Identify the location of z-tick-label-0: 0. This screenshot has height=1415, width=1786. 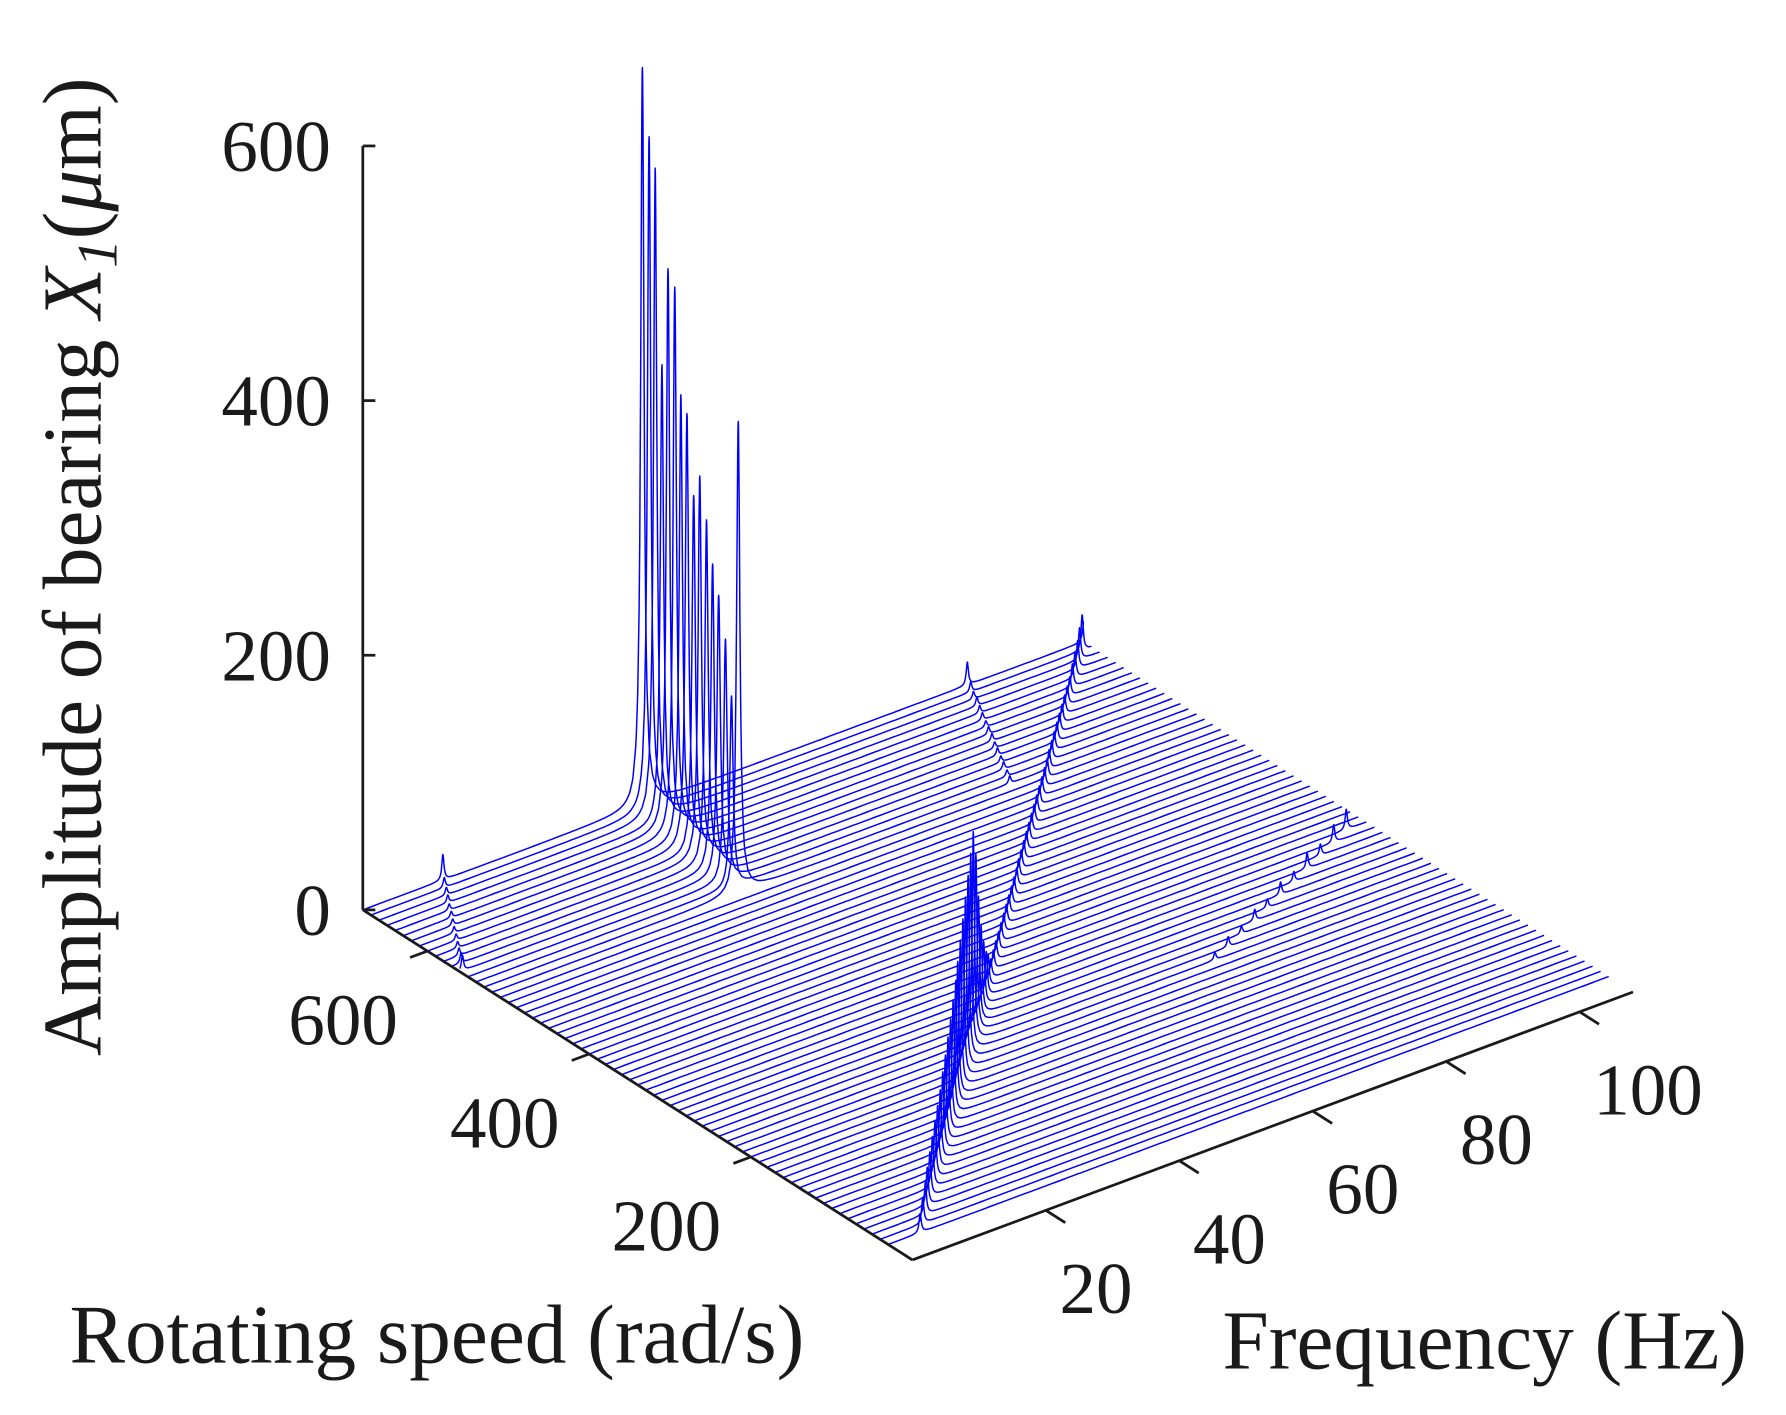
(312, 910).